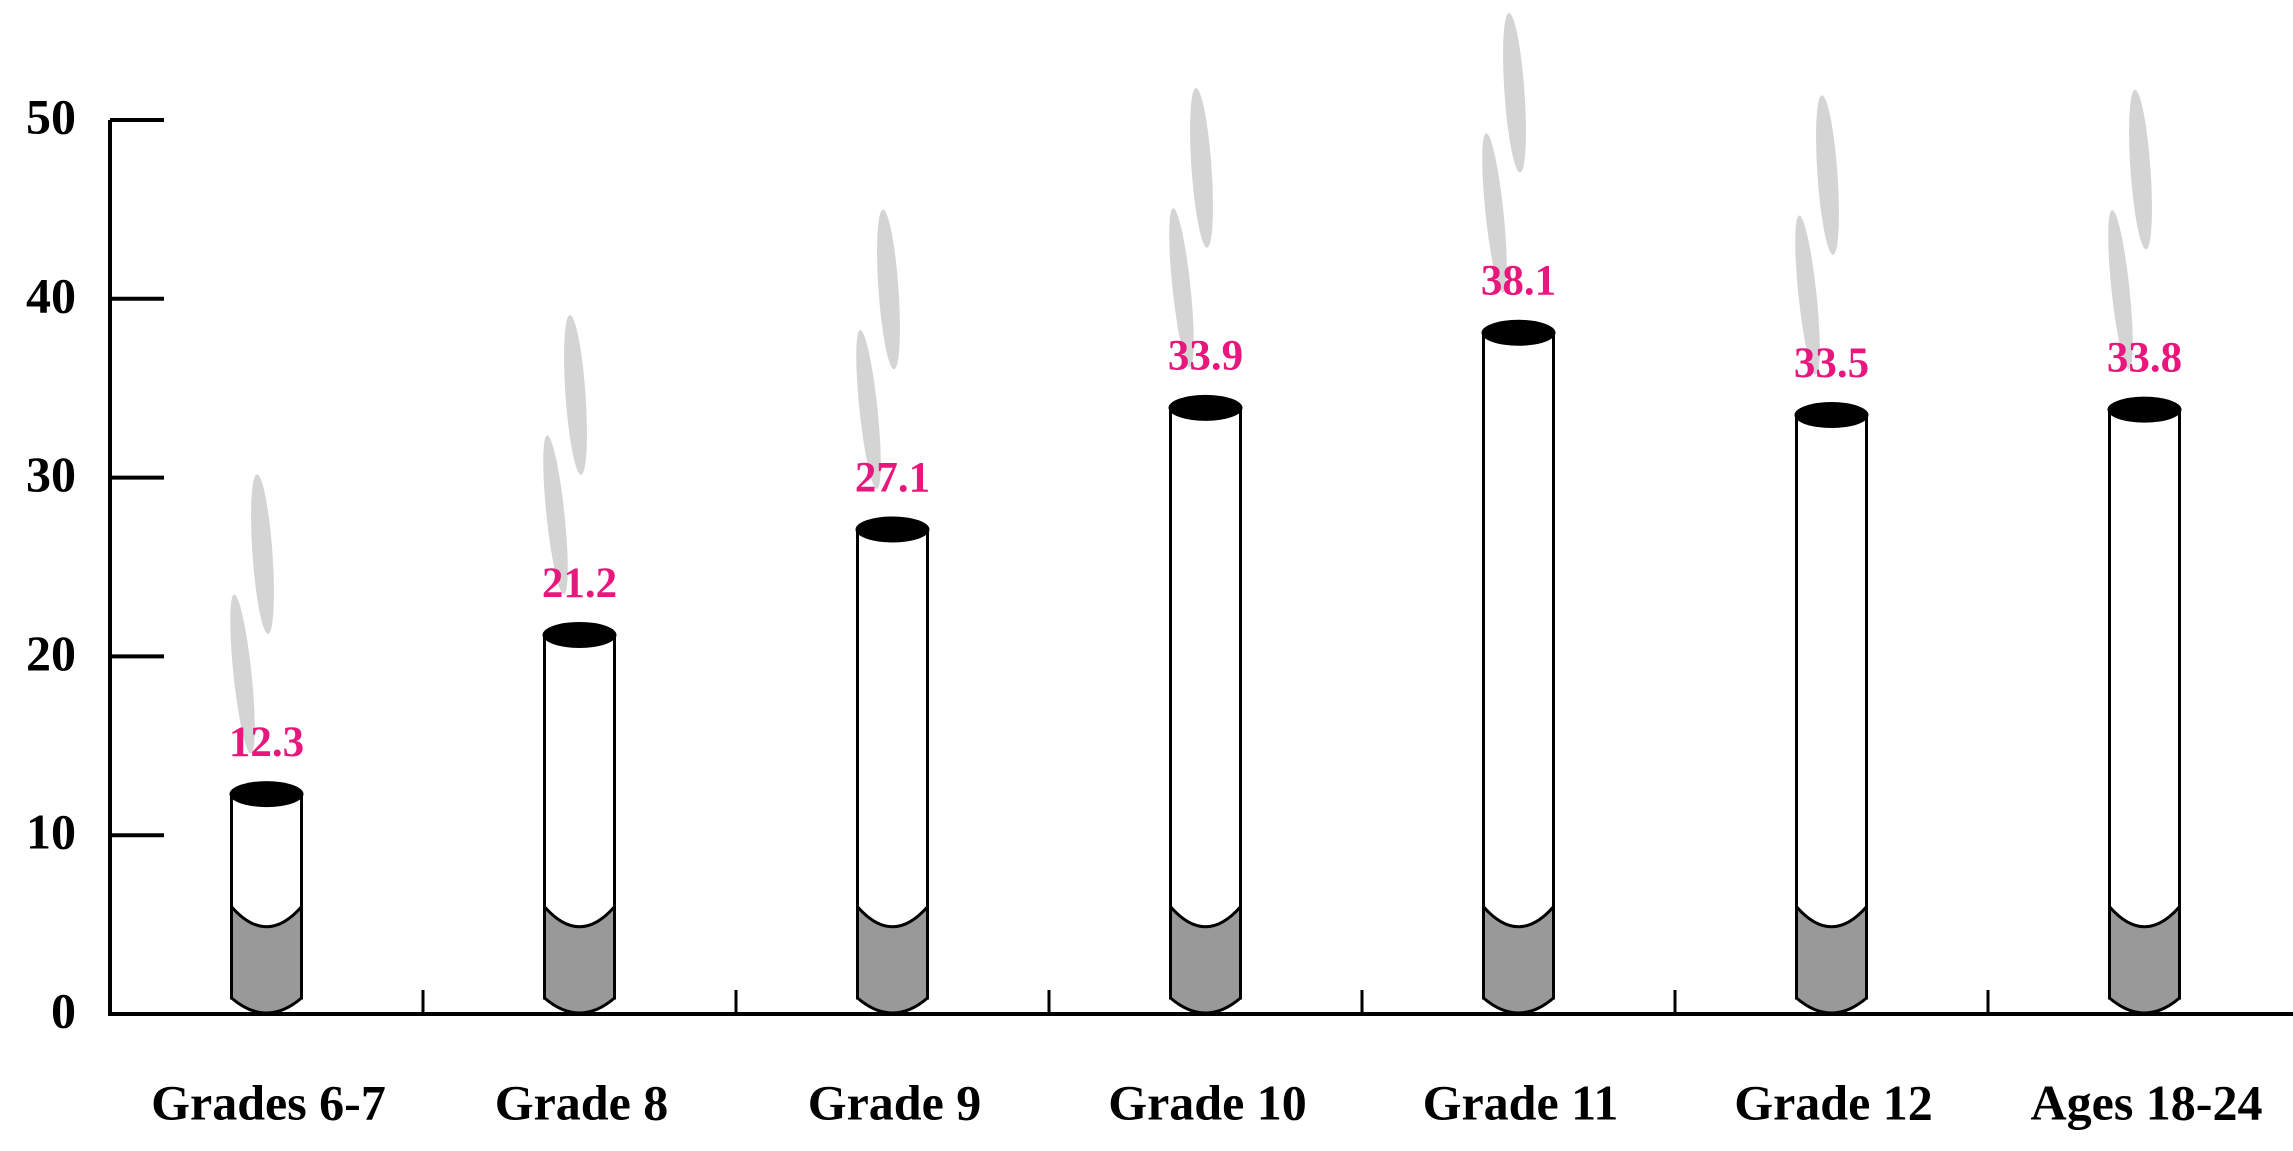  I want to click on x-tick-label: Grade 12, so click(1833, 1102).